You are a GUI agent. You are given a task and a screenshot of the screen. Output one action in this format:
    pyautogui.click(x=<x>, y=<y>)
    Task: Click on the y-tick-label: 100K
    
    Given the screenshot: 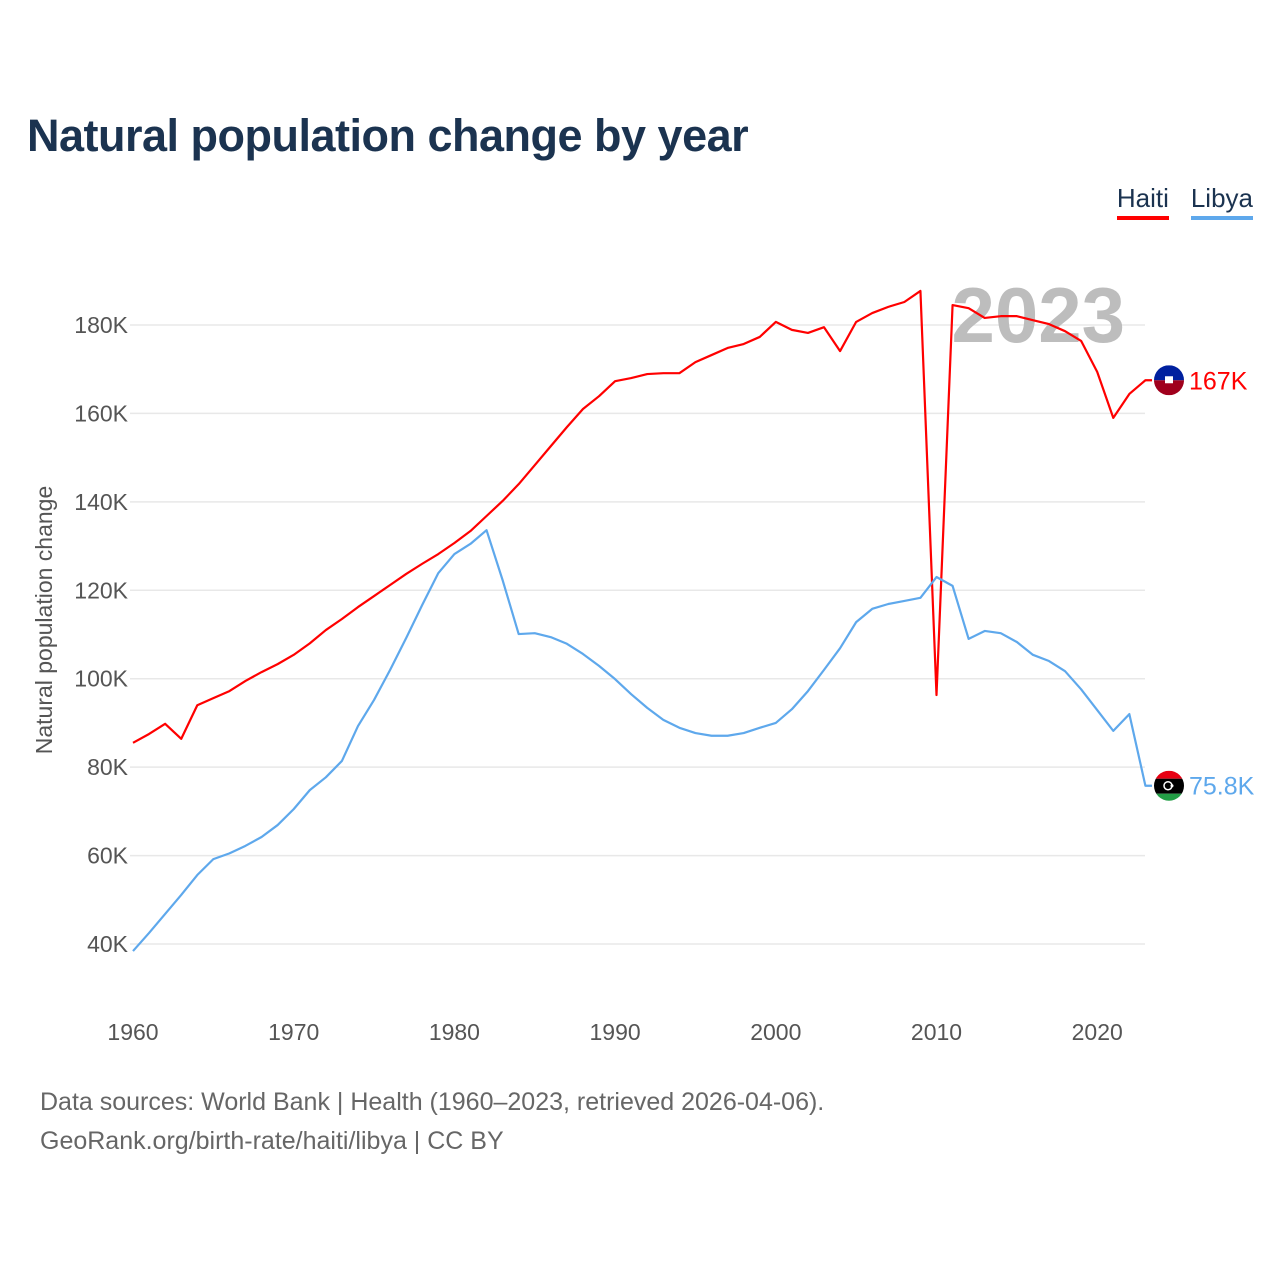 What is the action you would take?
    pyautogui.click(x=101, y=679)
    